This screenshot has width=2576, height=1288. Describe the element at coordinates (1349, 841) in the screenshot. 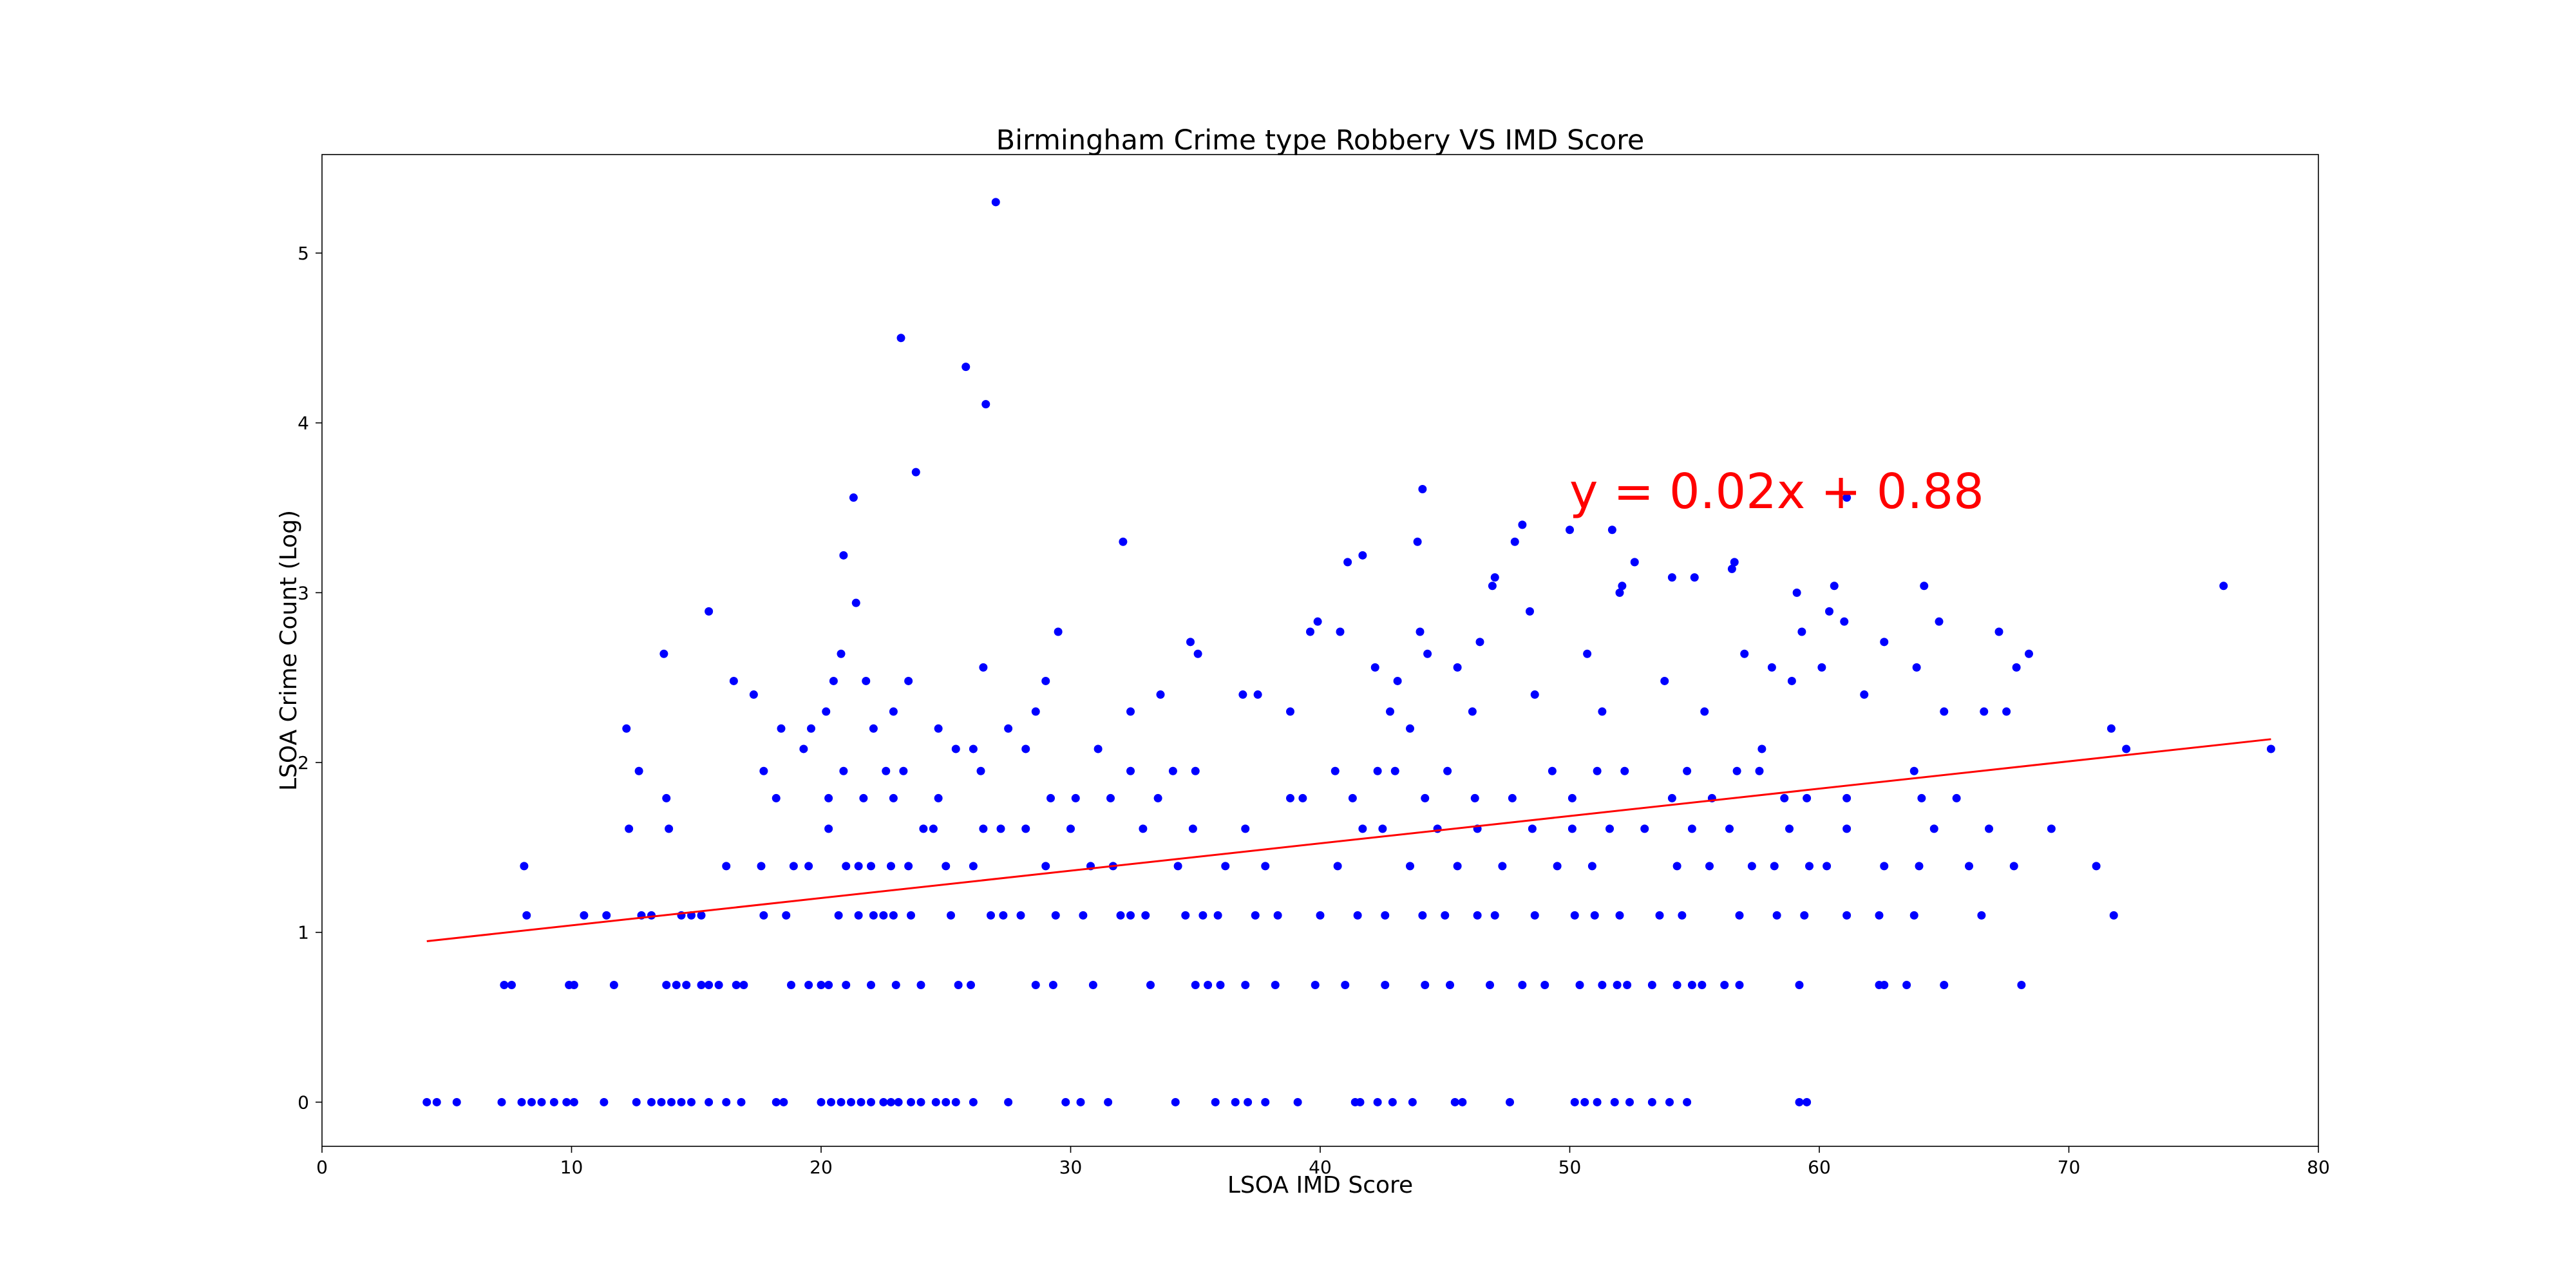

I see `trendline` at that location.